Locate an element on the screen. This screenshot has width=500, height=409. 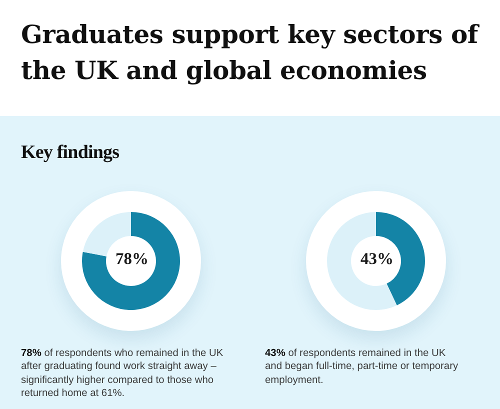
text: 78% of respondents who remained in the UK after graduating found work straight away – significantly higher compared to those who returned home at 61%. is located at coordinates (122, 374).